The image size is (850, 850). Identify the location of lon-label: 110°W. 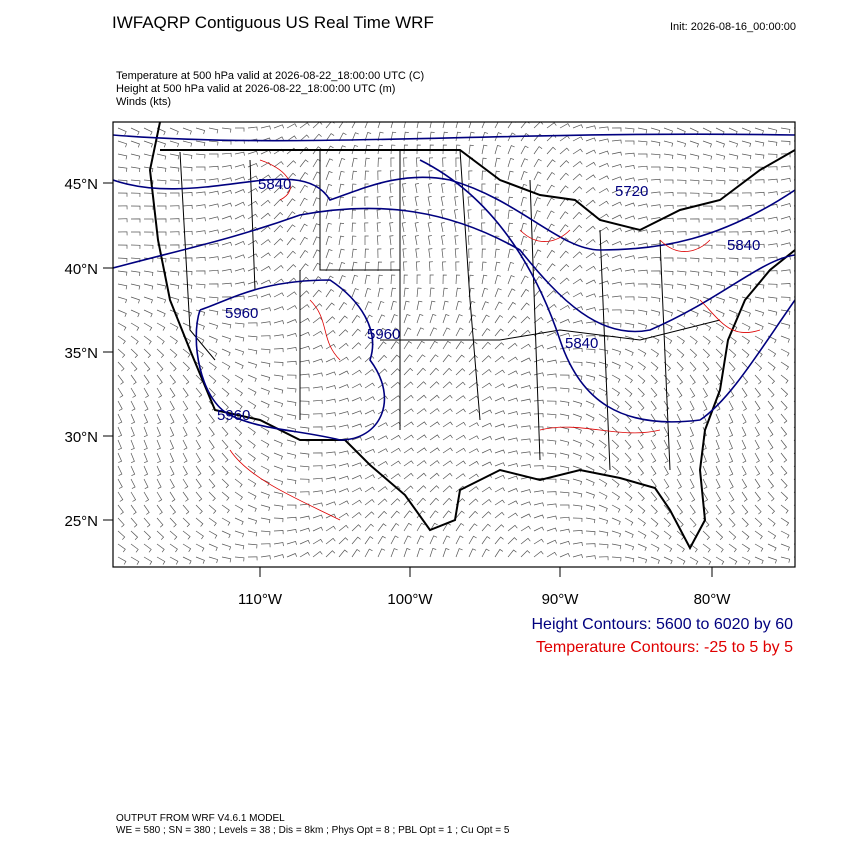
(260, 599).